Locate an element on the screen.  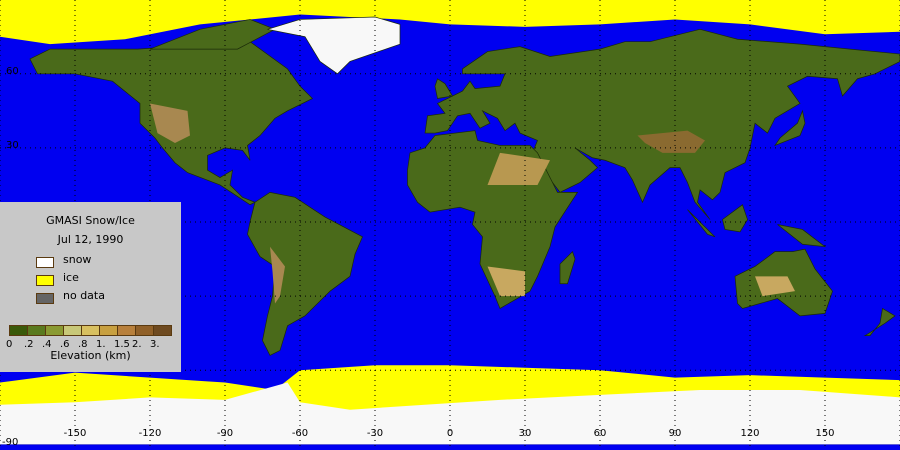
new-guinea is located at coordinates (802, 236).